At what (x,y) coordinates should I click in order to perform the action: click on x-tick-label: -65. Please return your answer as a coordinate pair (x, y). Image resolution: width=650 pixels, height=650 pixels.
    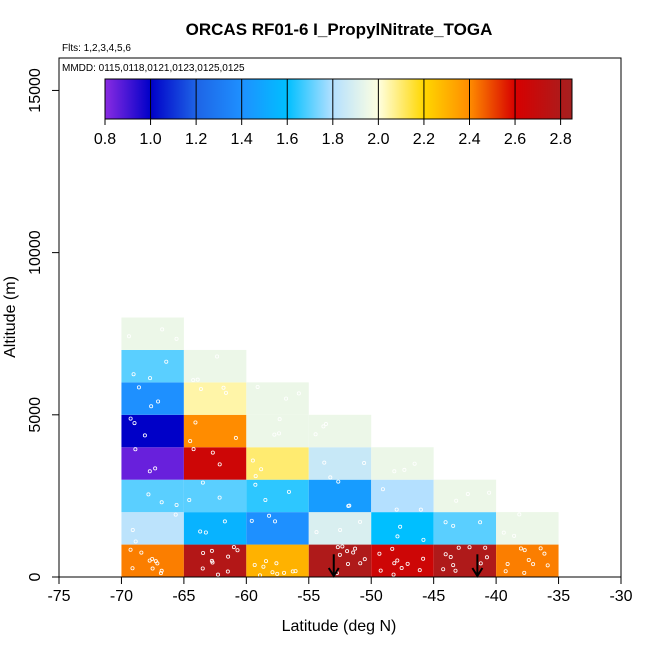
    Looking at the image, I should click on (183, 596).